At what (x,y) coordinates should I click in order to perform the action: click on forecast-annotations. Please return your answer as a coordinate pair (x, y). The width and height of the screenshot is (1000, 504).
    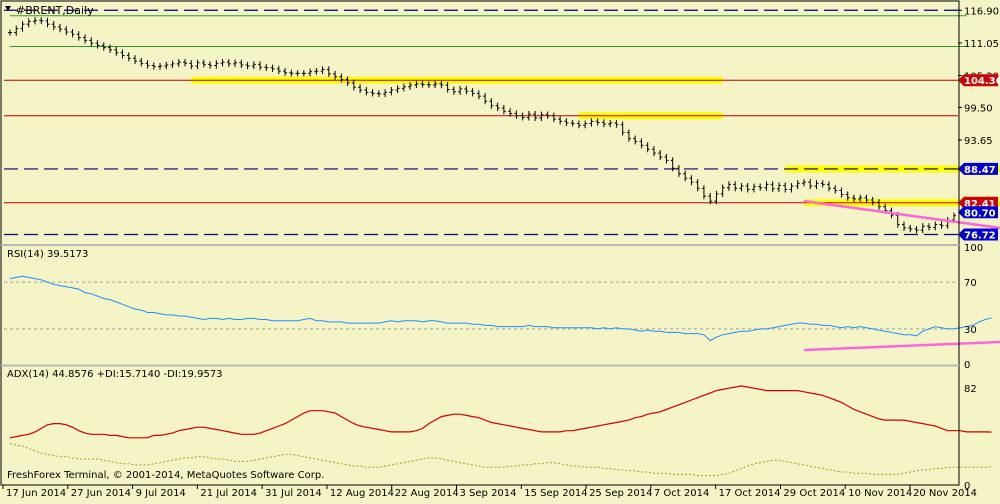
    Looking at the image, I should click on (901, 214).